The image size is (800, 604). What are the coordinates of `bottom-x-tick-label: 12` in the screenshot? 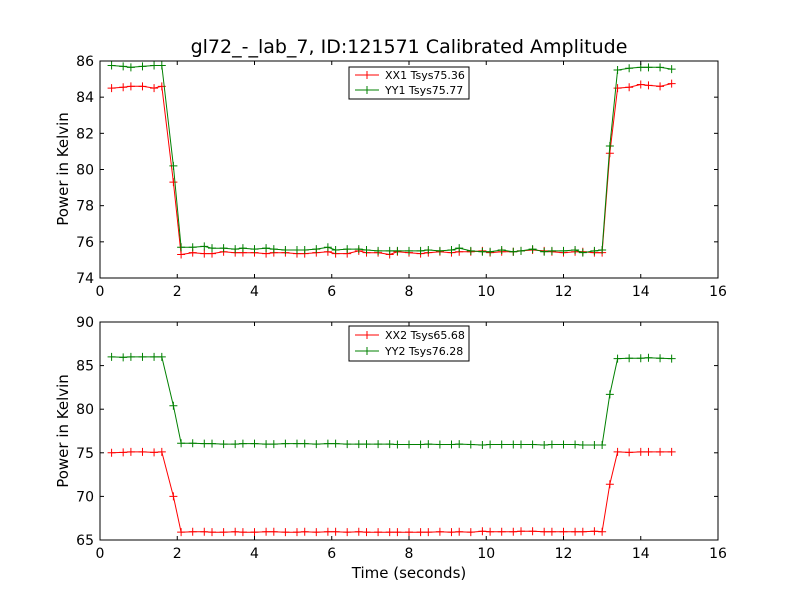 It's located at (564, 554).